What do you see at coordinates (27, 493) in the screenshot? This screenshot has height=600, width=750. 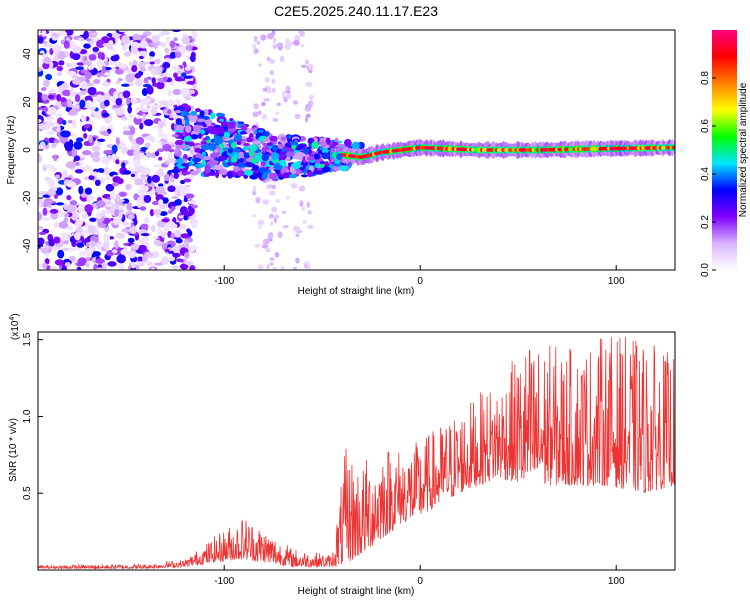 I see `snr-y-tick-label: 0.5` at bounding box center [27, 493].